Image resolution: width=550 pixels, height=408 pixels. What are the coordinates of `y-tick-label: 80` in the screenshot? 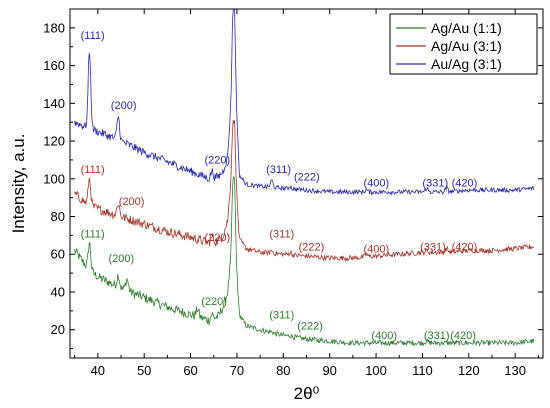 It's located at (58, 216).